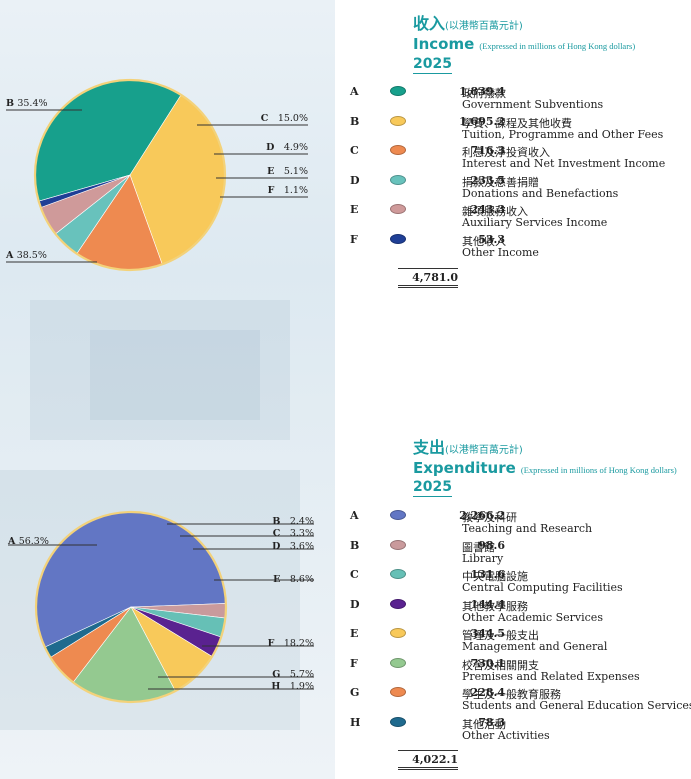 Image resolution: width=691 pixels, height=779 pixels. What do you see at coordinates (491, 722) in the screenshot?
I see `row-value: 78.3` at bounding box center [491, 722].